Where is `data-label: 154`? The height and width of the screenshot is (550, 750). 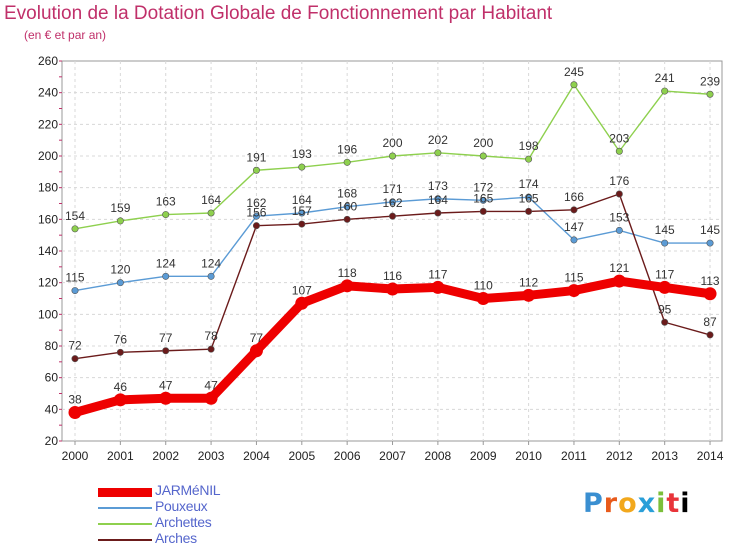 data-label: 154 is located at coordinates (75, 216).